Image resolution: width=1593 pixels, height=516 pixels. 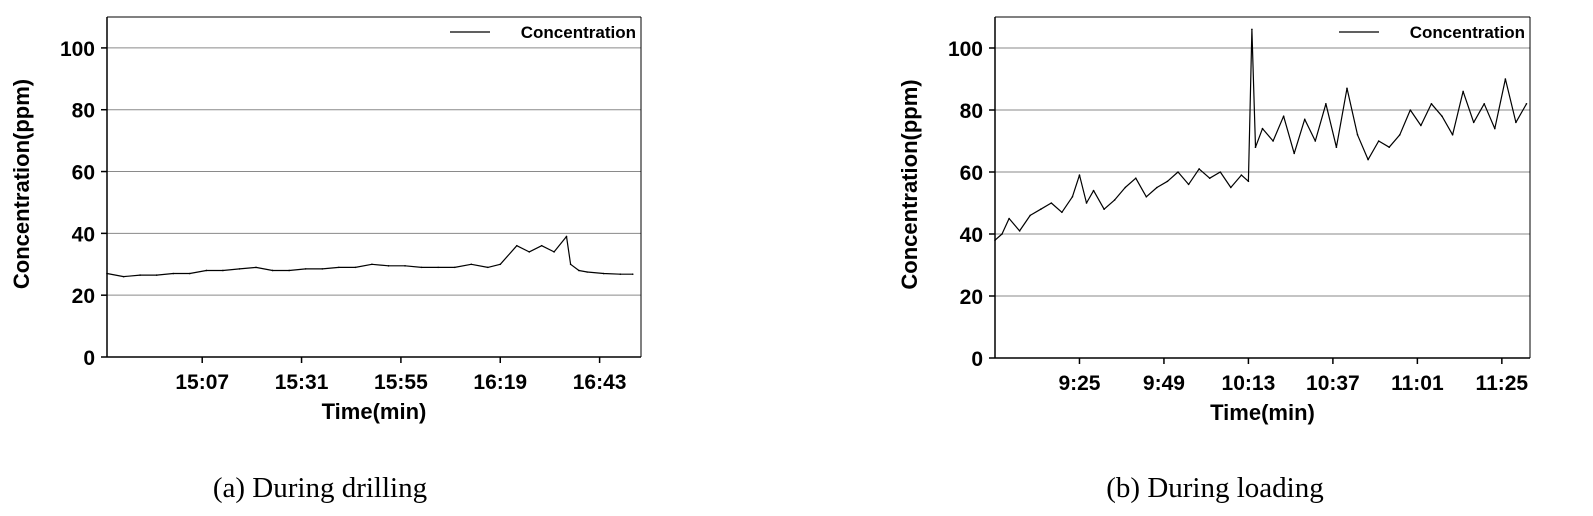 I want to click on caption-drilling: (a) During drilling, so click(x=320, y=488).